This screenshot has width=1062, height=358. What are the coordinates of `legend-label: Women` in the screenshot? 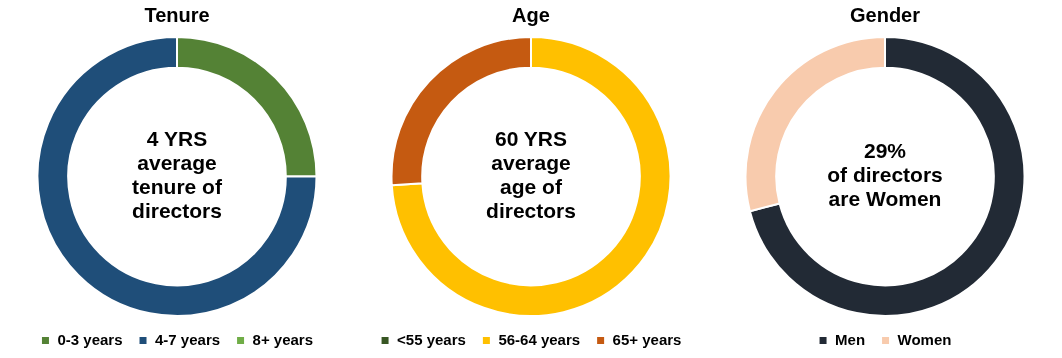 It's located at (924, 339).